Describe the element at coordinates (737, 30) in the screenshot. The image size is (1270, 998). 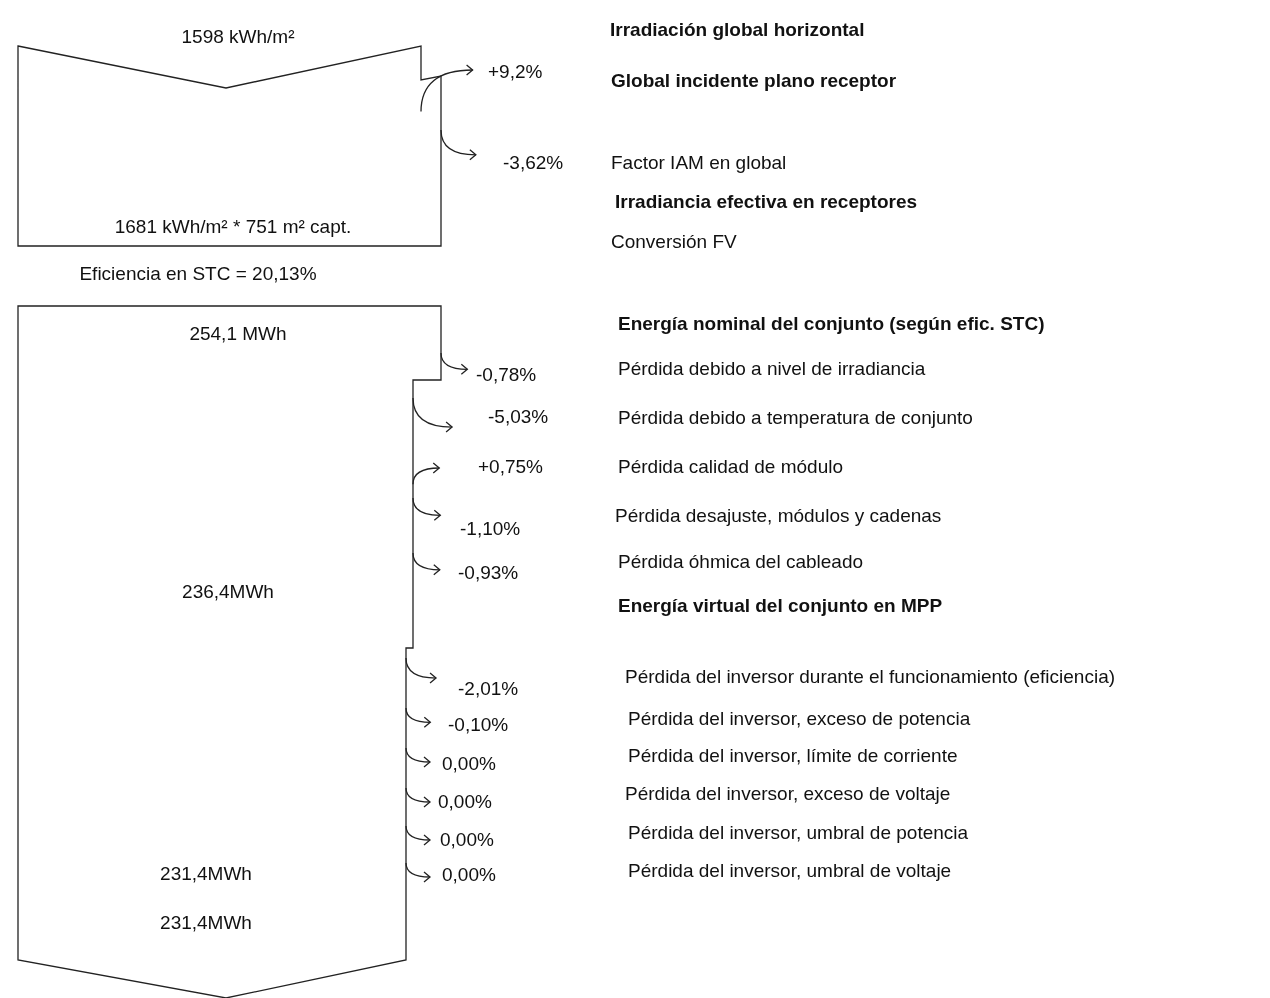
I see `text: Irradiación global horizontal` at that location.